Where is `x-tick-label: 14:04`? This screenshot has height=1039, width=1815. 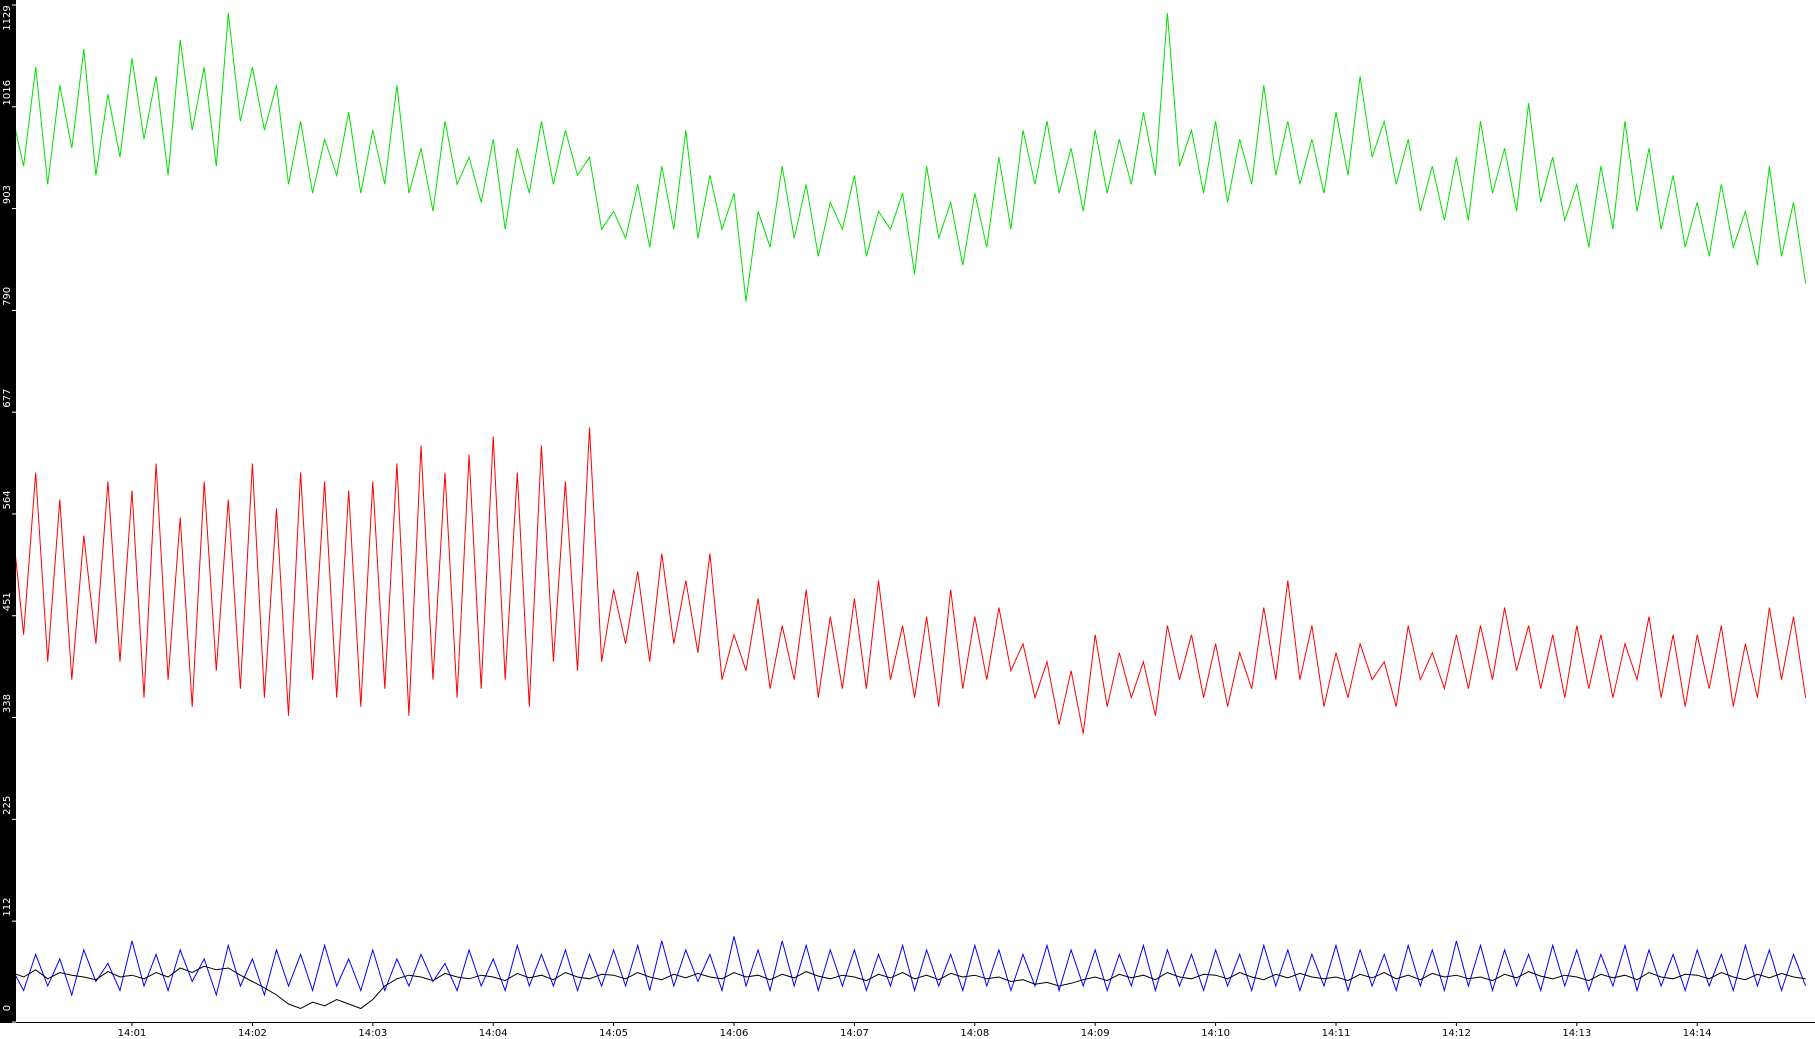 x-tick-label: 14:04 is located at coordinates (493, 1033).